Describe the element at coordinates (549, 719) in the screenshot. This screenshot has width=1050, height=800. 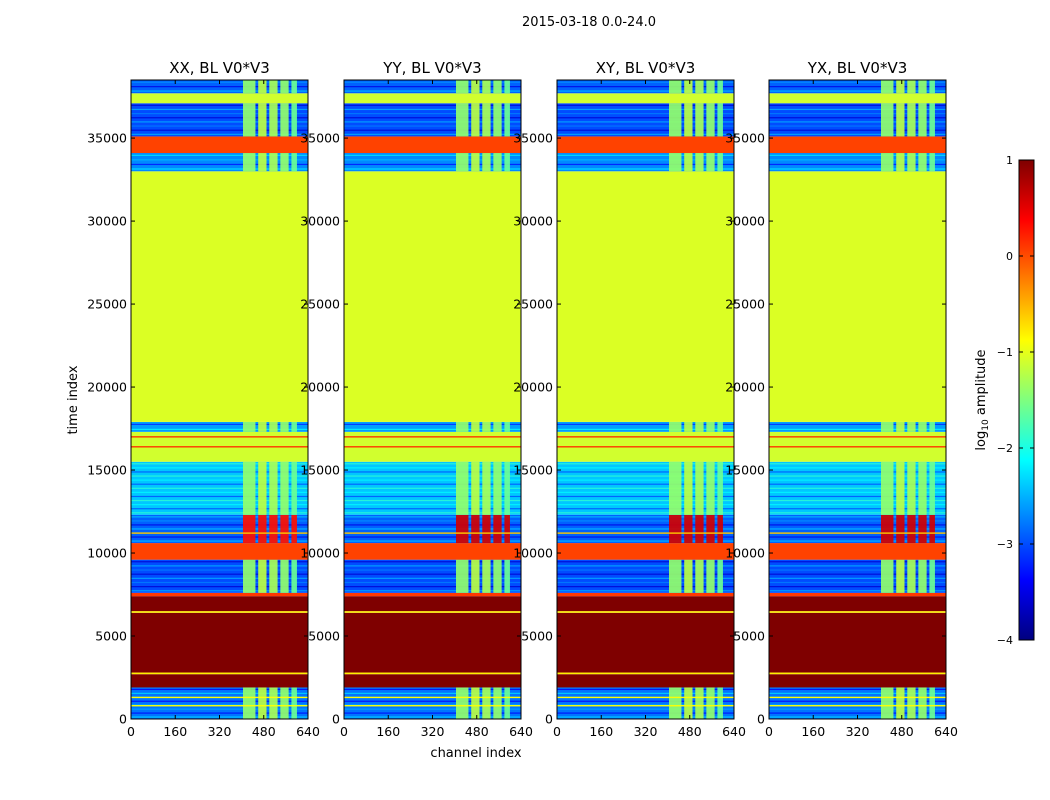
I see `y-tick-label: 0` at that location.